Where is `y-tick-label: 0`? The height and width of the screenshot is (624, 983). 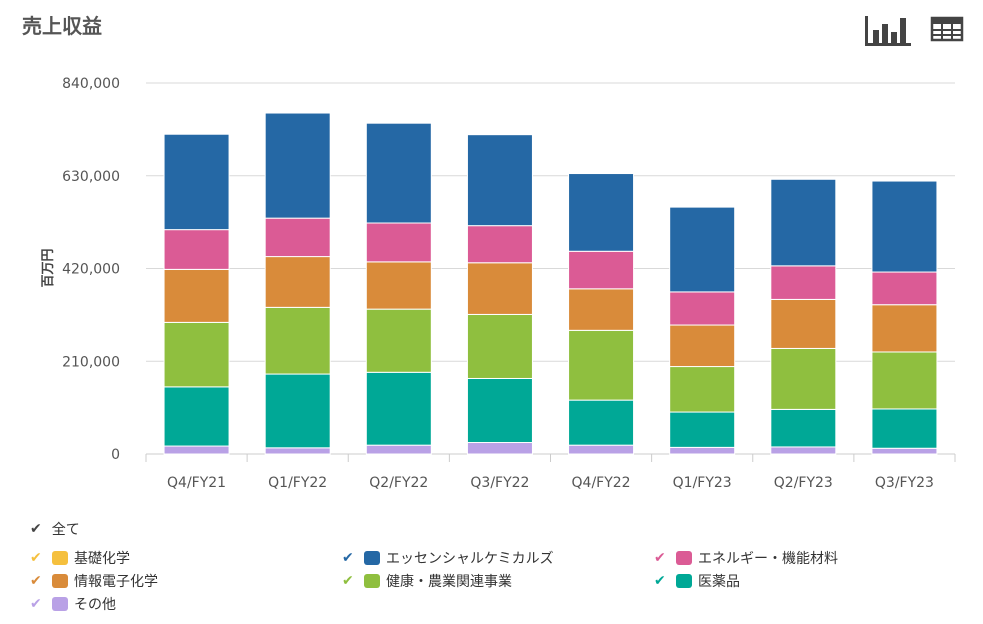 y-tick-label: 0 is located at coordinates (115, 455).